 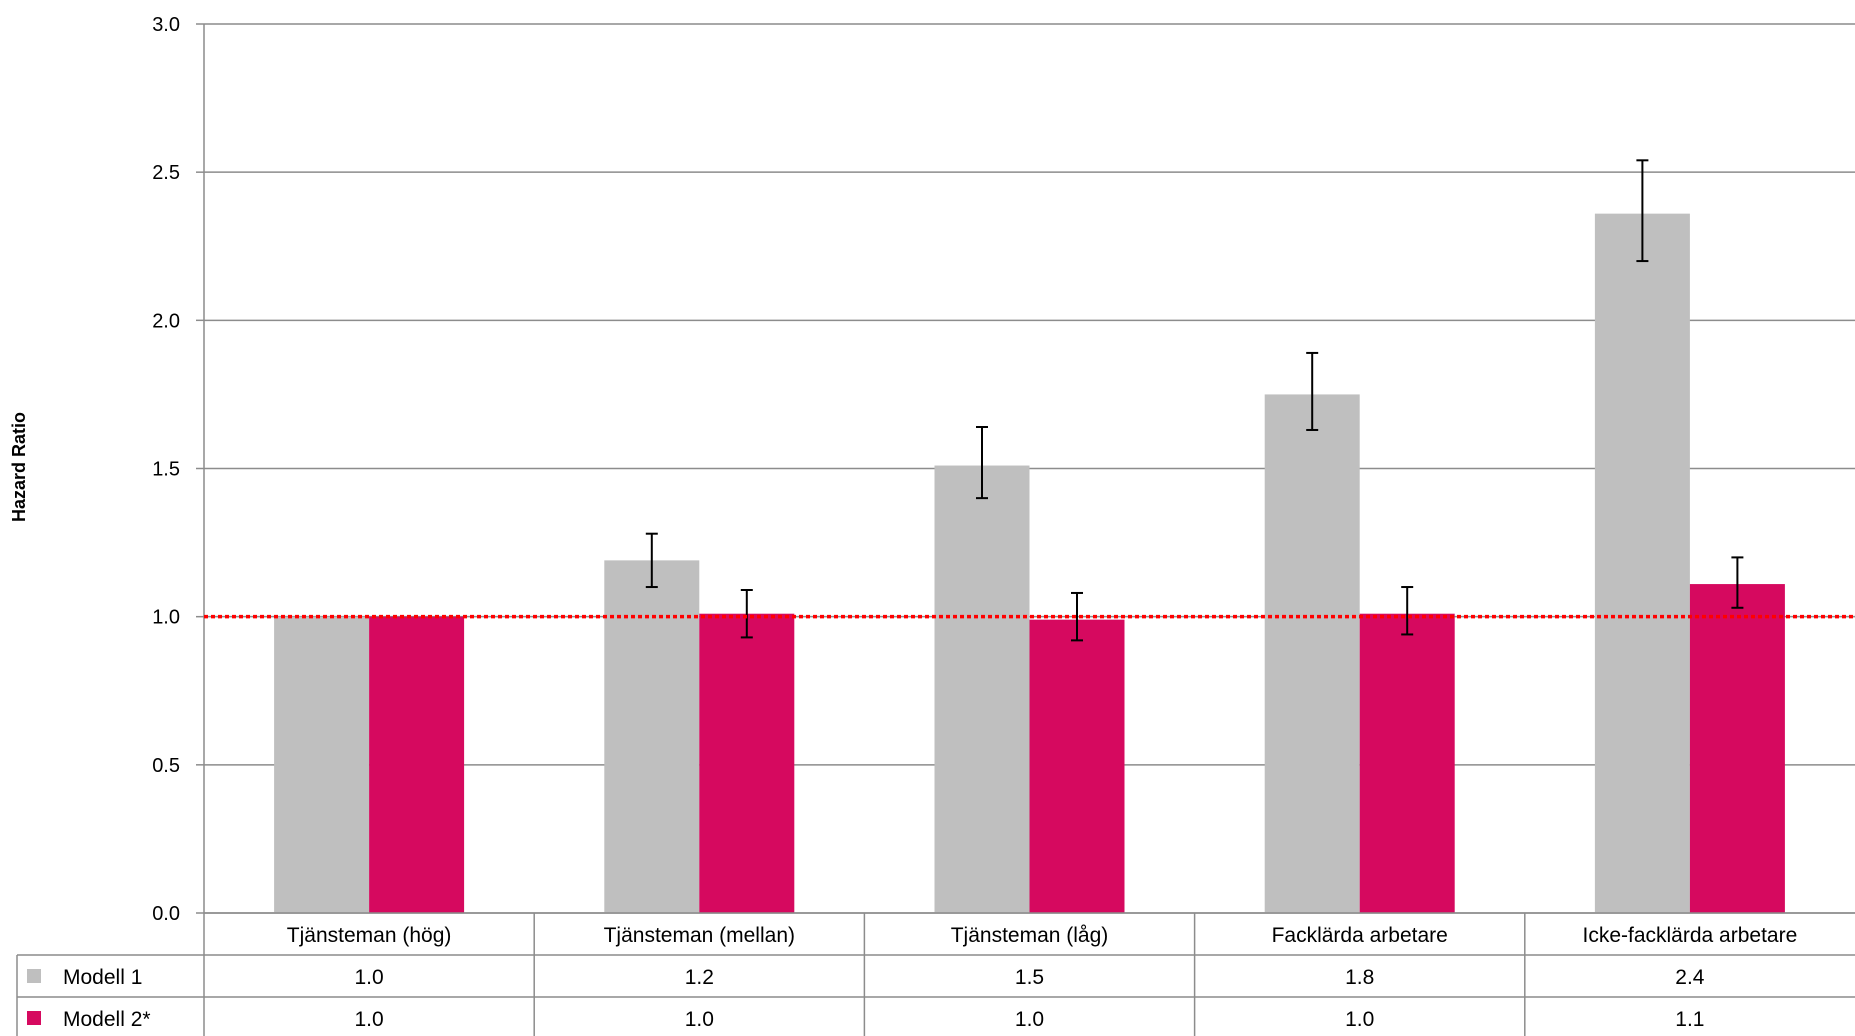 What do you see at coordinates (166, 321) in the screenshot?
I see `y-tick-label: 2.0` at bounding box center [166, 321].